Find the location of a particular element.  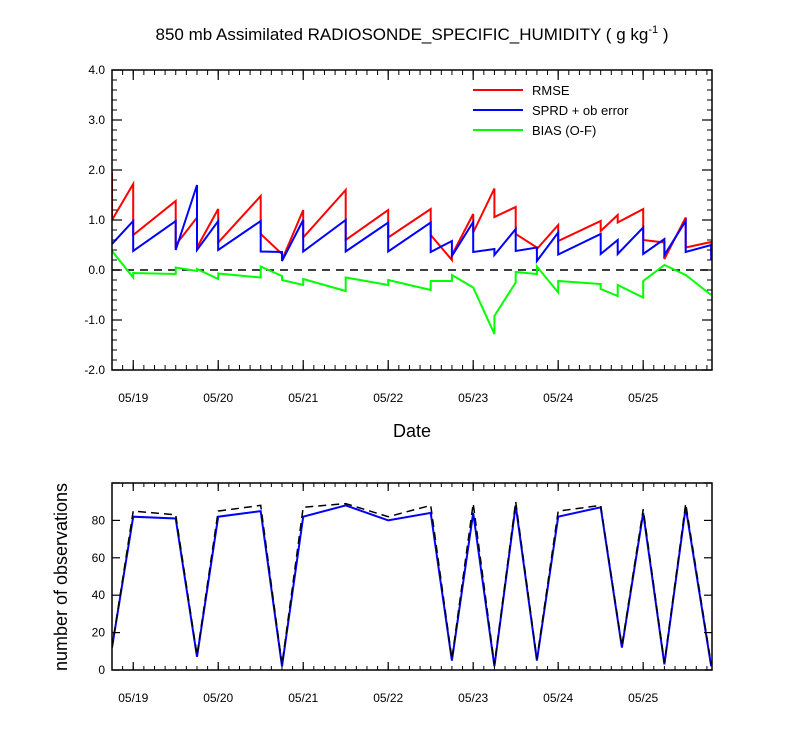

top-series-rmse is located at coordinates (412, 217).